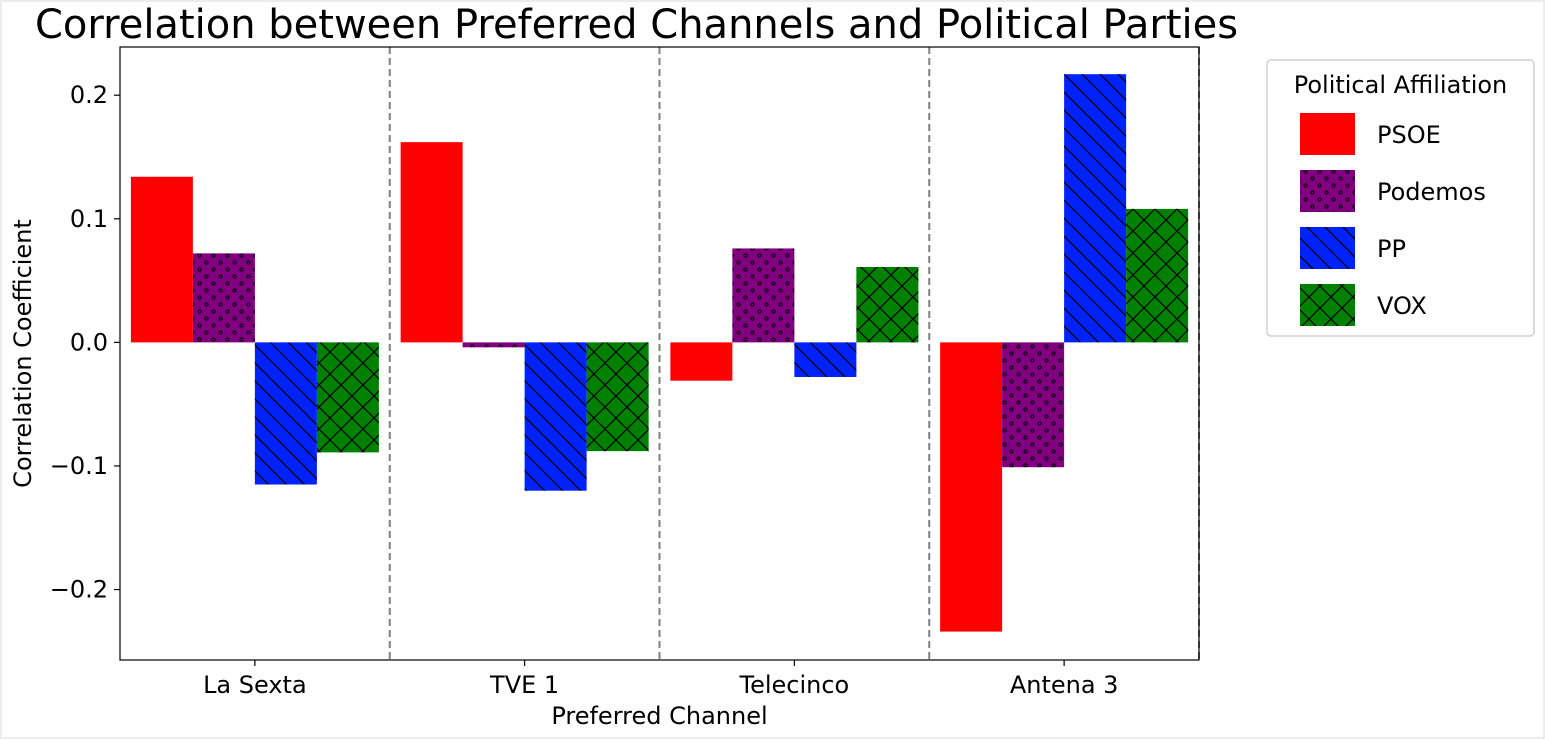  What do you see at coordinates (23, 353) in the screenshot?
I see `y-axis-label: Correlation Coefficient` at bounding box center [23, 353].